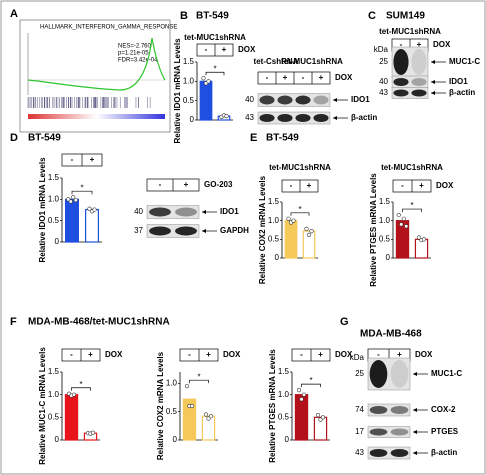  Describe the element at coordinates (383, 61) in the screenshot. I see `kda-label: 25` at that location.